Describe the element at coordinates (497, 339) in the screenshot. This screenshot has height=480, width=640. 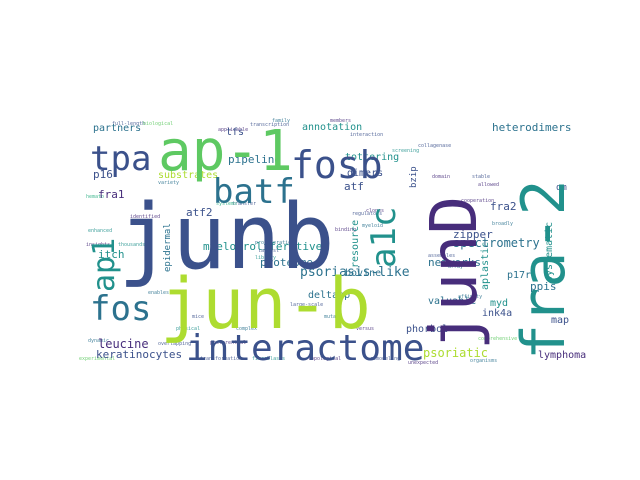
I see `cloud-word-small: comprehensive` at that location.